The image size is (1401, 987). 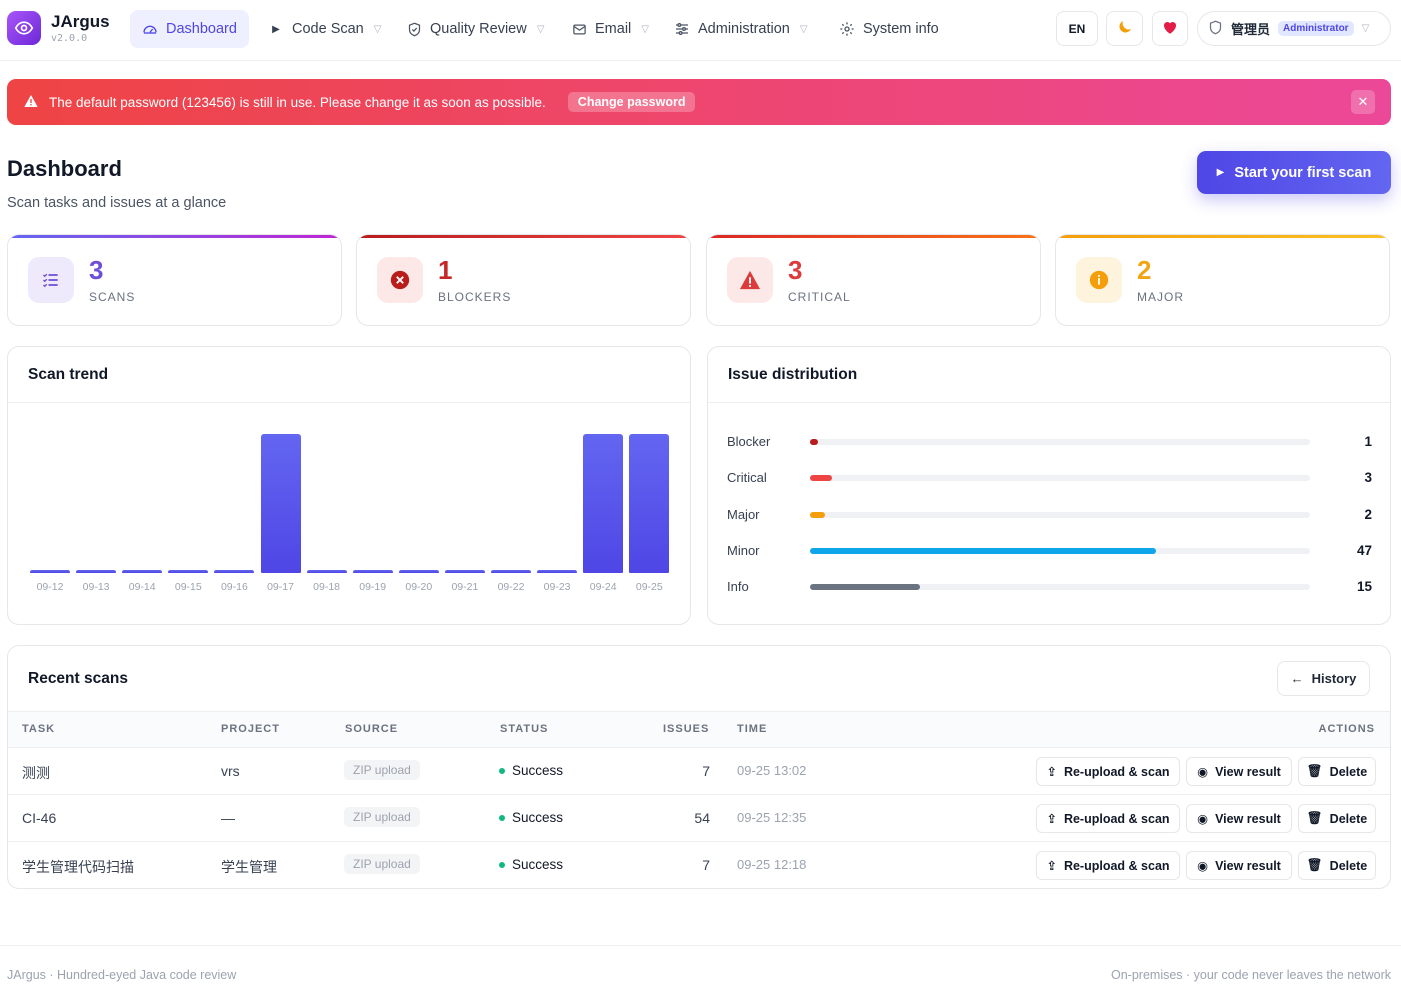 I want to click on language-toggle: EN, so click(x=1077, y=28).